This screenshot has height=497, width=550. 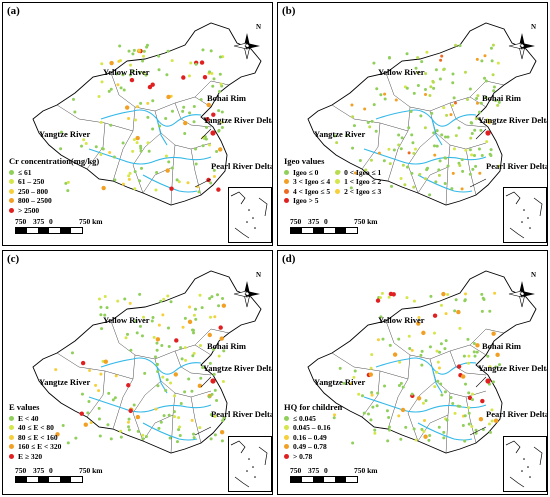 What do you see at coordinates (35, 419) in the screenshot?
I see `legend-item: E < 40` at bounding box center [35, 419].